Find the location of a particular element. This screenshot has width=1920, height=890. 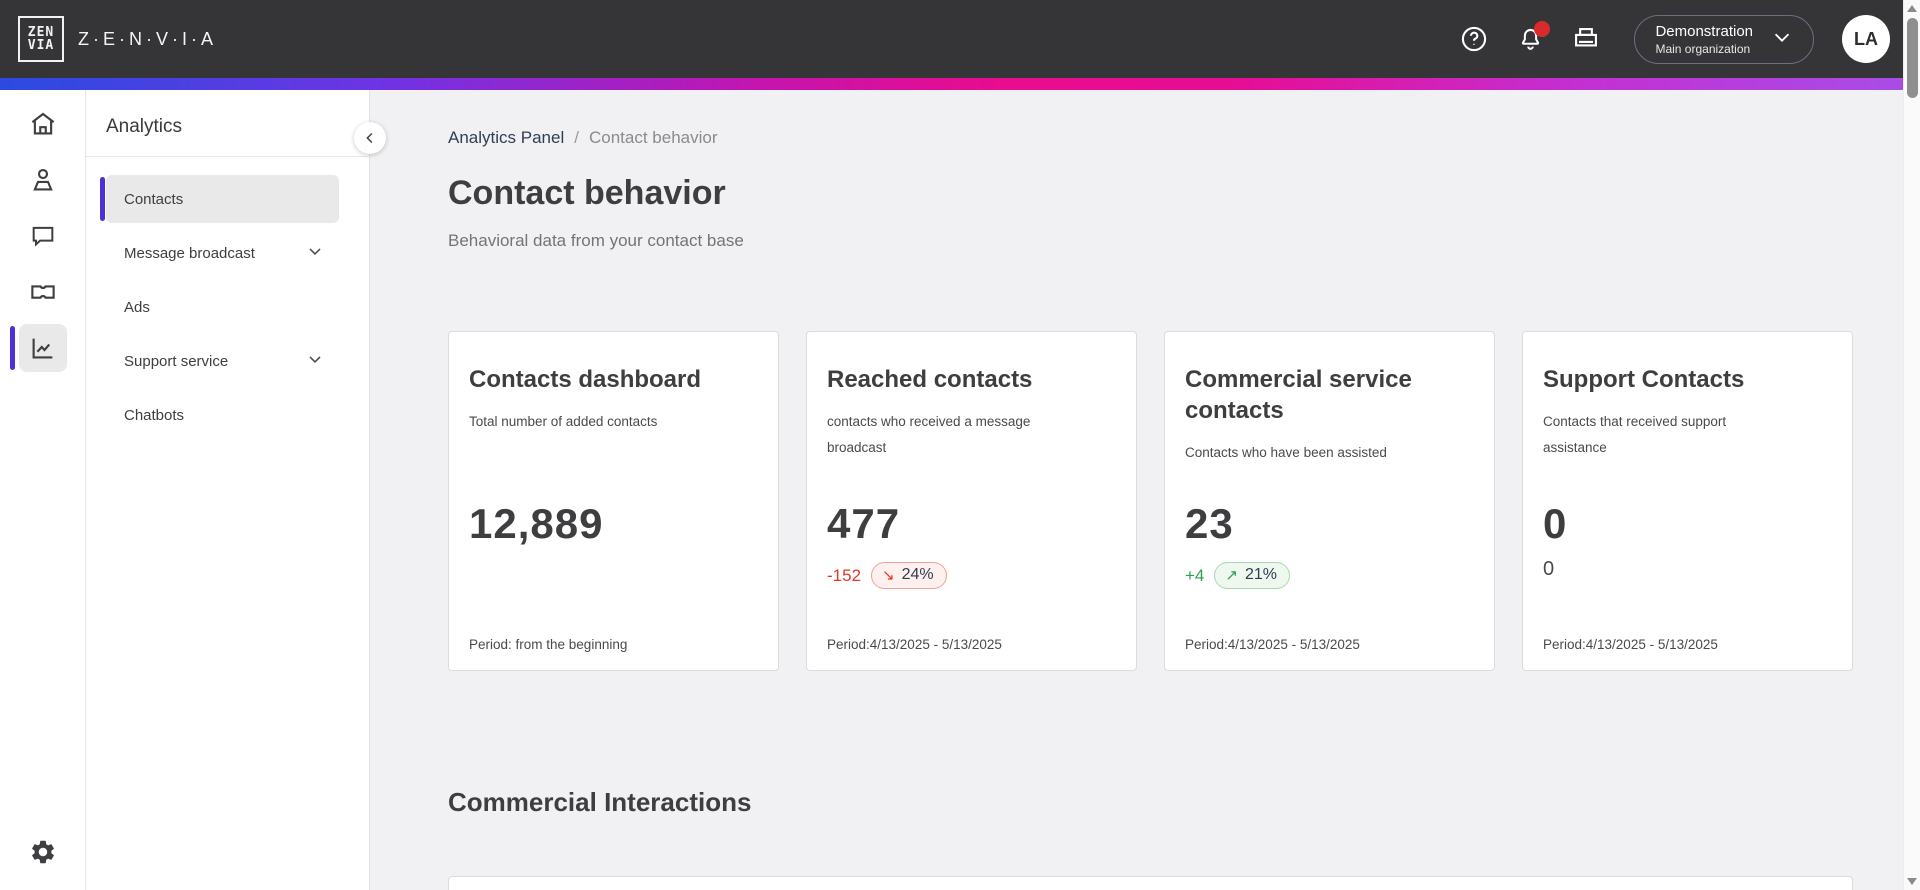

sidebar-item-chatbots: Chatbots is located at coordinates (222, 415).